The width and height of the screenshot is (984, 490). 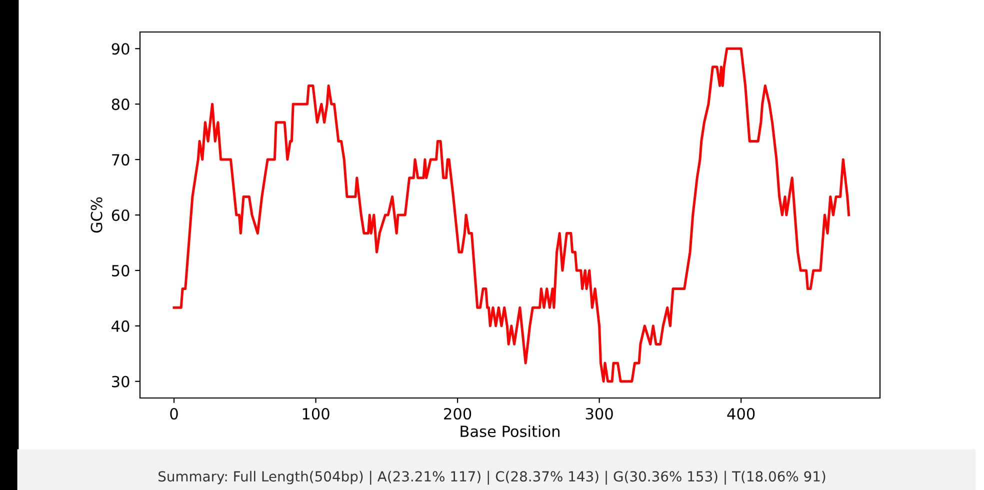 I want to click on x-axis-title: Base Position, so click(x=510, y=431).